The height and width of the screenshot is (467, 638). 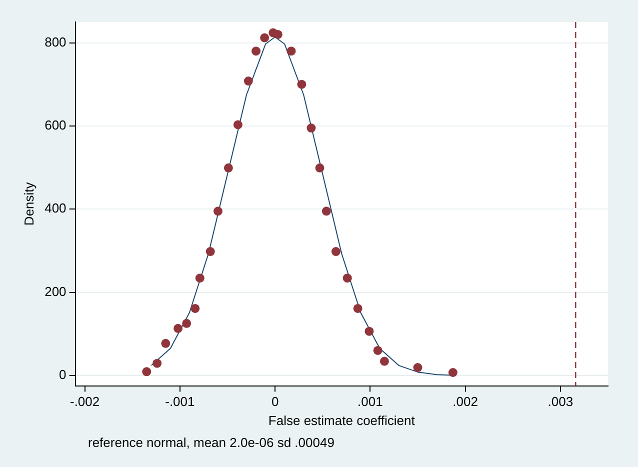 I want to click on x-axis-title: False estimate coefficient, so click(x=342, y=420).